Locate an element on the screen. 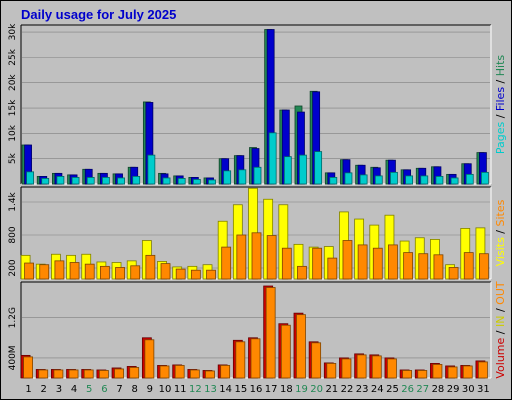  x-tick-label-day-14: 14 is located at coordinates (225, 389).